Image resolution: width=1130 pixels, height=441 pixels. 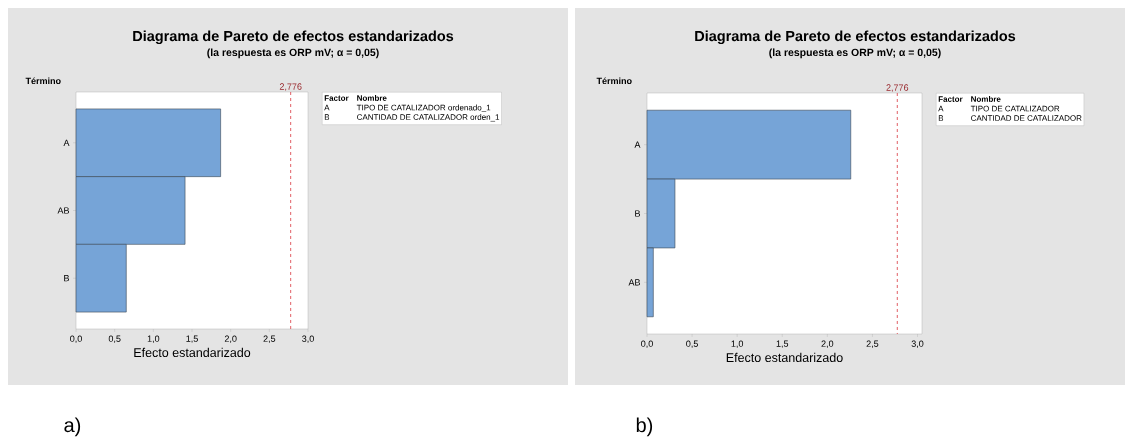 I want to click on text: TIPO DE CATALIZADOR, so click(x=1015, y=108).